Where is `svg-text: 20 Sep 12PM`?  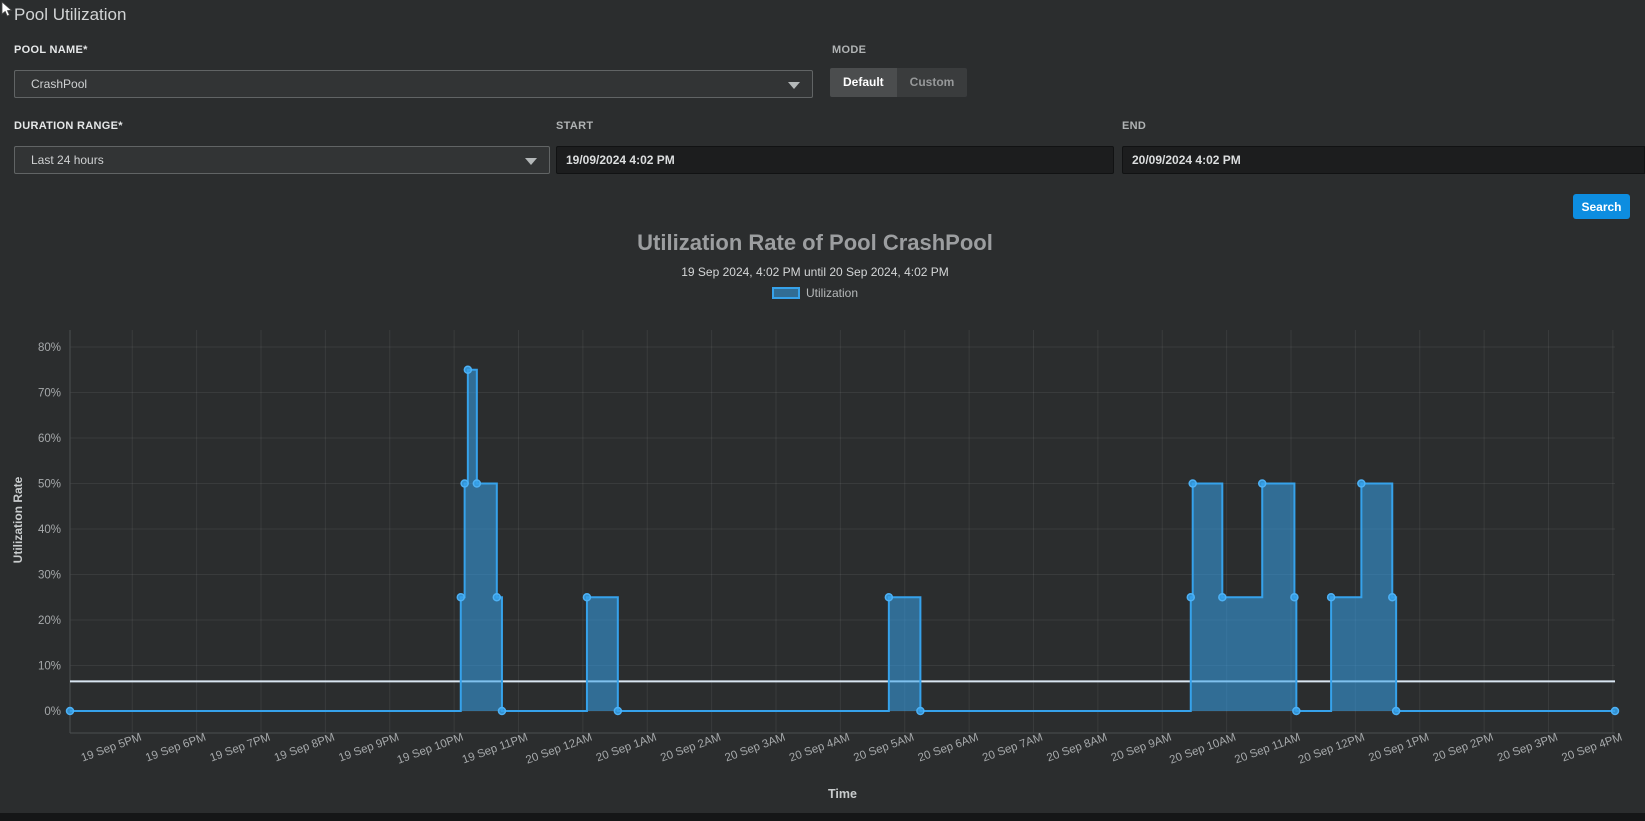
svg-text: 20 Sep 12PM is located at coordinates (1332, 749).